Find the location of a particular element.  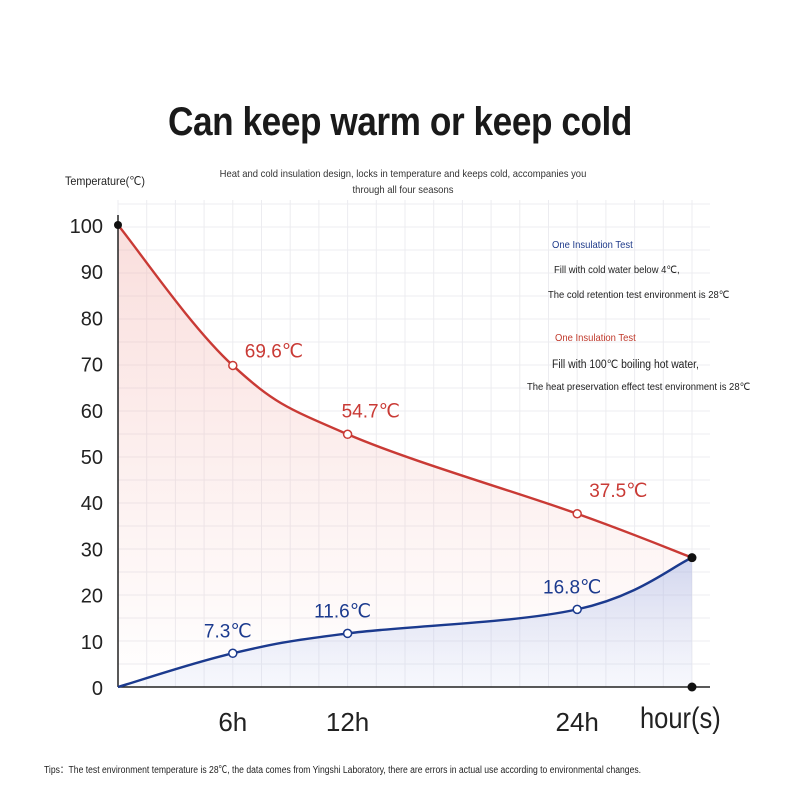

start-point is located at coordinates (118, 225).